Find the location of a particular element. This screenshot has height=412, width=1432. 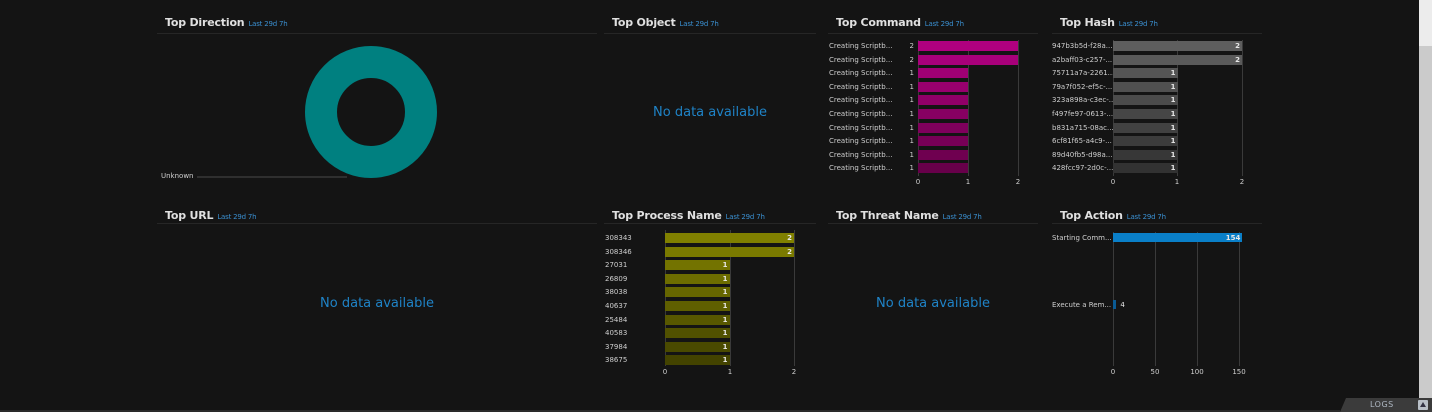

bar-category-label: 38038 is located at coordinates (616, 292).